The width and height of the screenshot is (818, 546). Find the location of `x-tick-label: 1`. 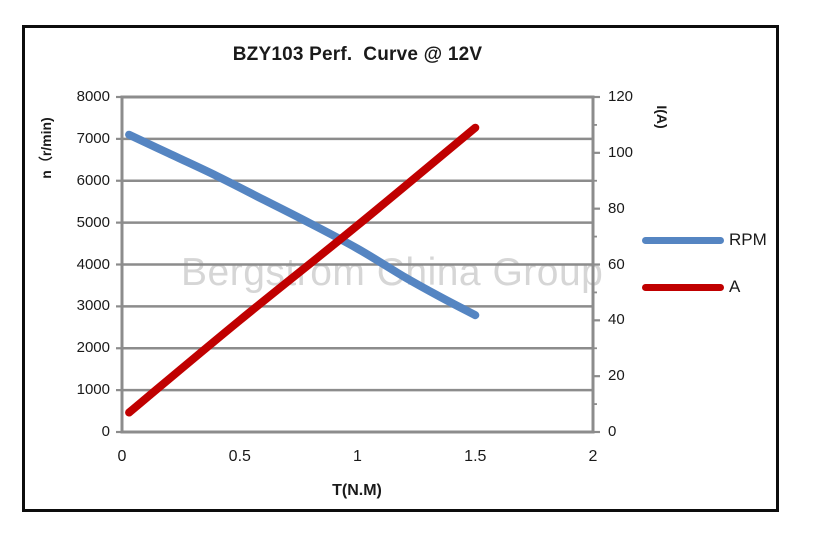

x-tick-label: 1 is located at coordinates (357, 456).